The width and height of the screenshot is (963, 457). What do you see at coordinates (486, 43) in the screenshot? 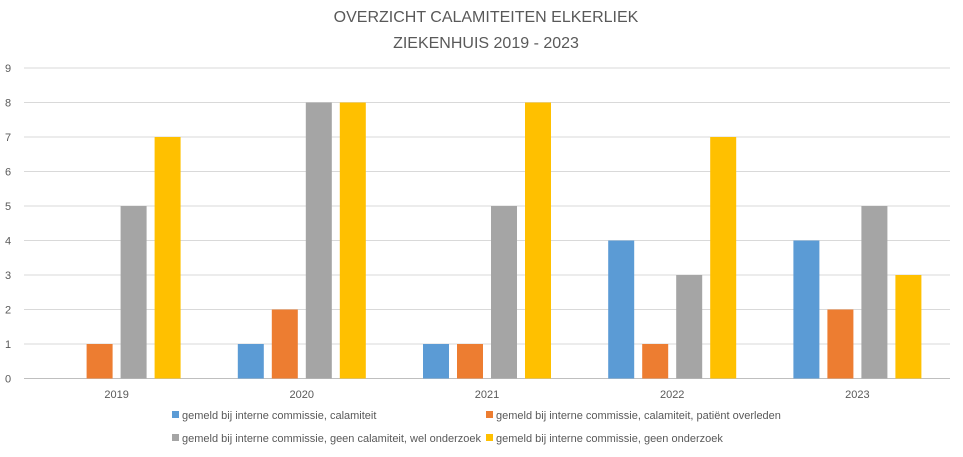
I see `chart-title-line-2: ZIEKENHUIS 2019 - 2023` at bounding box center [486, 43].